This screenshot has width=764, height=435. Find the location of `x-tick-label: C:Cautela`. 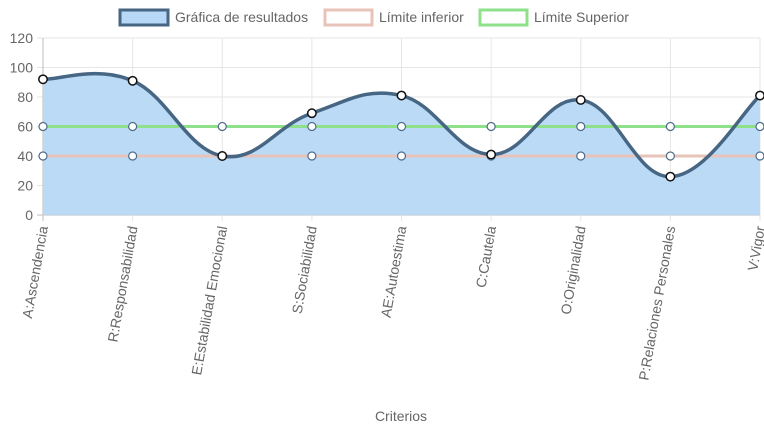

x-tick-label: C:Cautela is located at coordinates (486, 257).